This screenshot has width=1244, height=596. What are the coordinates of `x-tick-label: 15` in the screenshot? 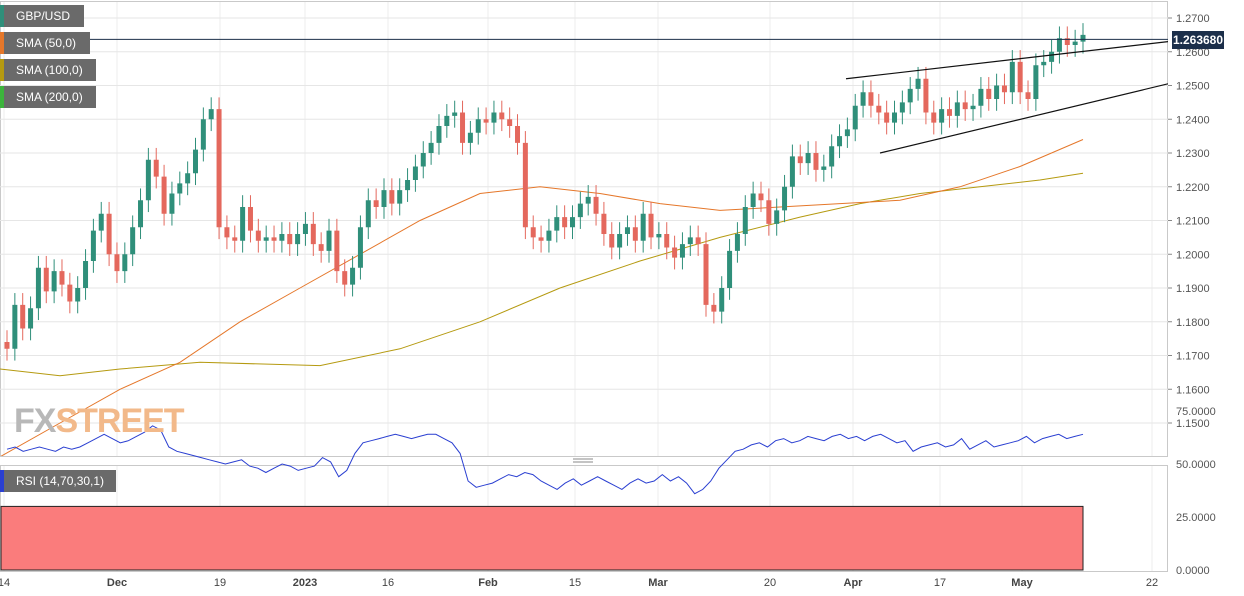 It's located at (575, 583).